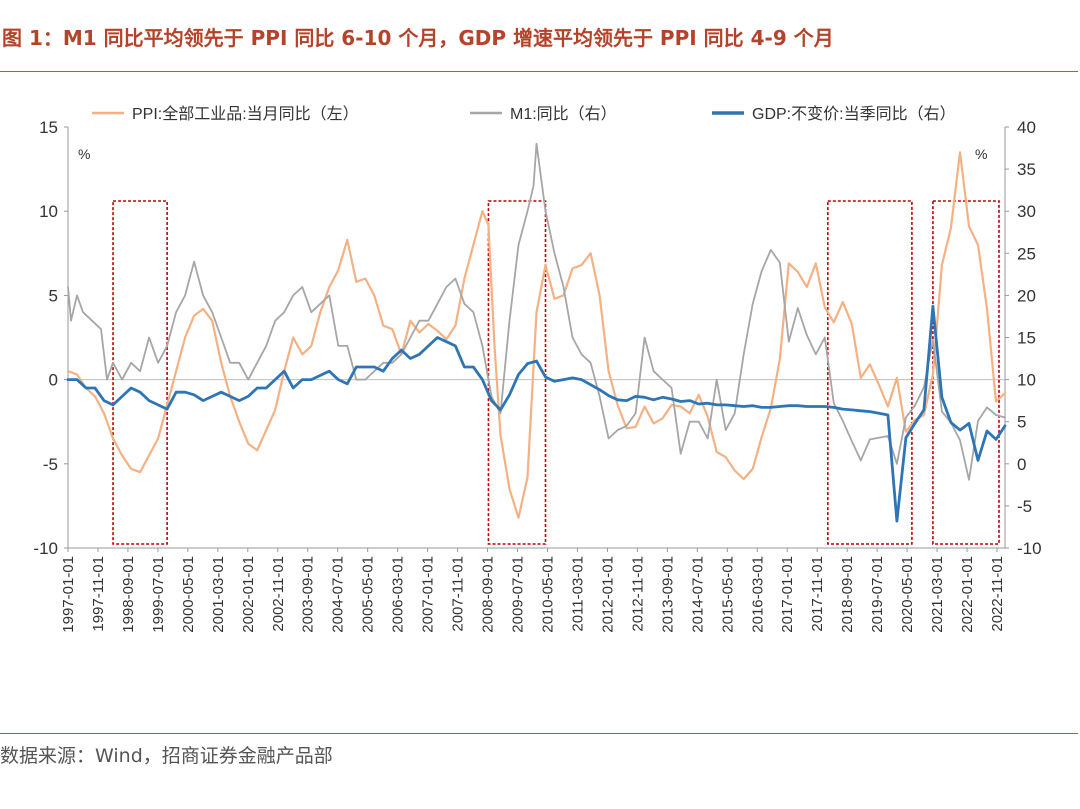  What do you see at coordinates (667, 594) in the screenshot?
I see `x-tick-label: 2013-09-01` at bounding box center [667, 594].